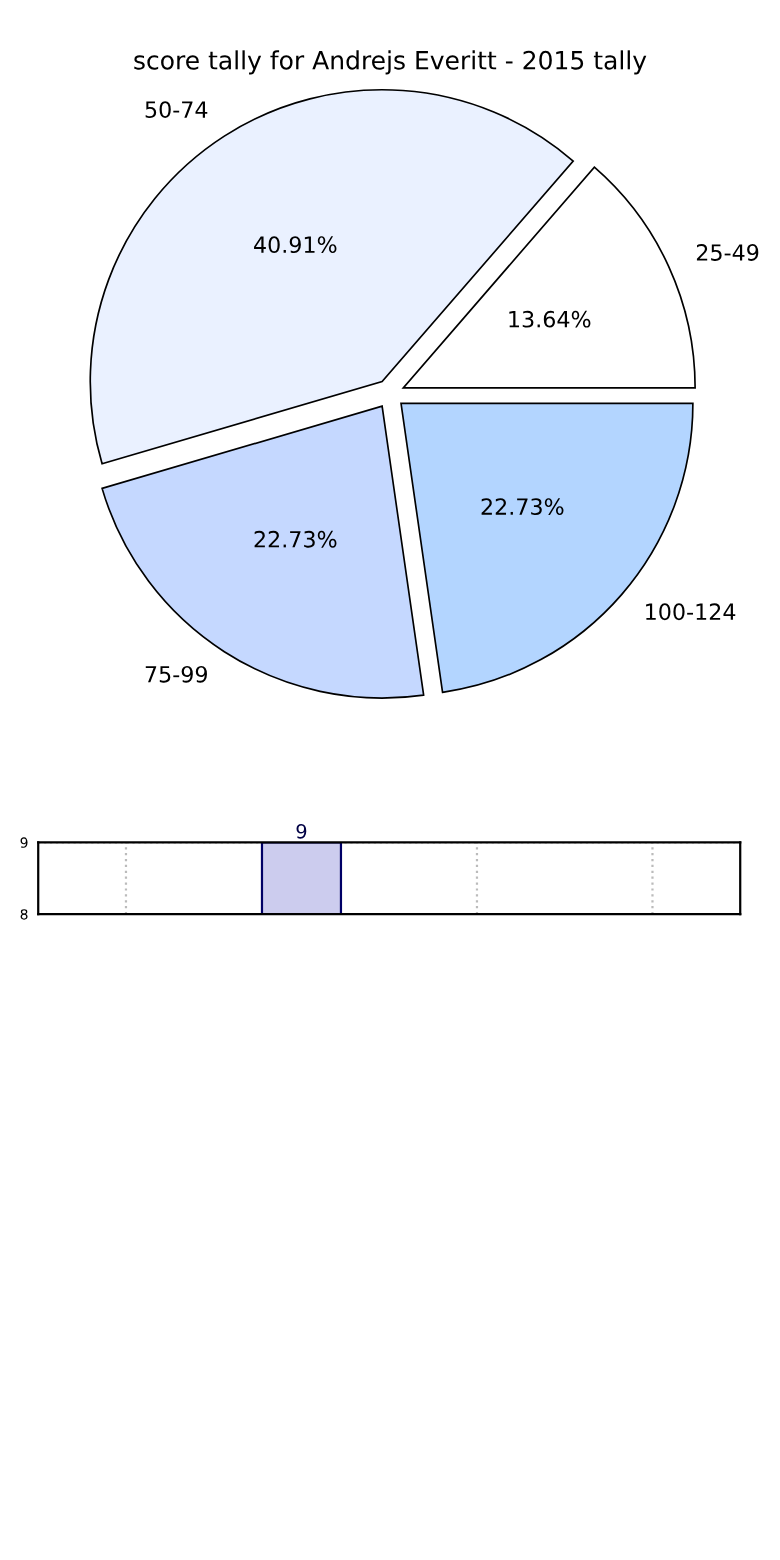  I want to click on chart-title: score tally for Andrejs Everitt - 2015 tally, so click(390, 62).